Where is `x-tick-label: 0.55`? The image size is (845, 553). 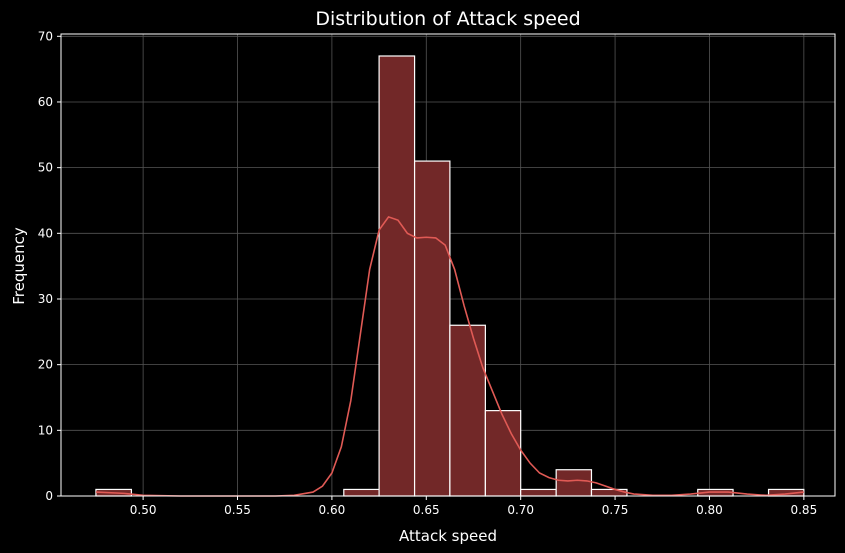 x-tick-label: 0.55 is located at coordinates (237, 510).